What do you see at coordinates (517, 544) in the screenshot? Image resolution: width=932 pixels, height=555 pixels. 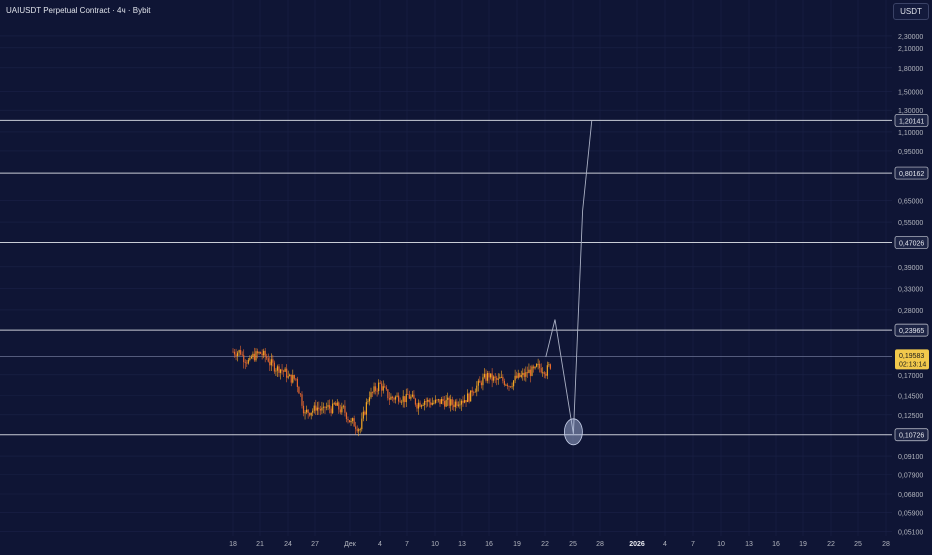 I see `x-tick-label: 19` at bounding box center [517, 544].